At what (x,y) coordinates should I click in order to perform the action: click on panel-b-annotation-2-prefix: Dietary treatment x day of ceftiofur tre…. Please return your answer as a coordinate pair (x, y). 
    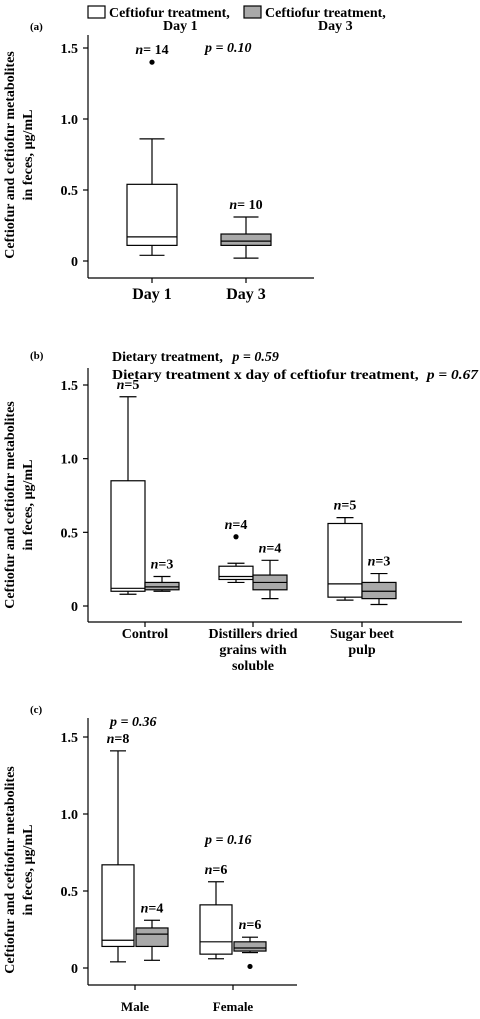
    Looking at the image, I should click on (265, 375).